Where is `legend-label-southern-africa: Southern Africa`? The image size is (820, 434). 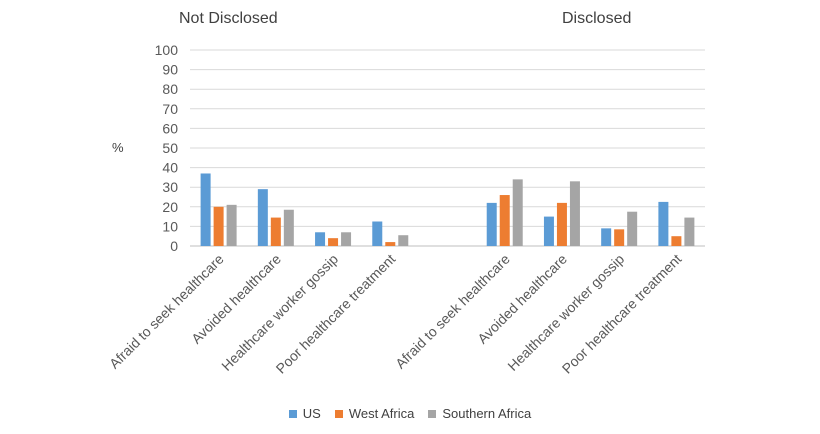
legend-label-southern-africa: Southern Africa is located at coordinates (487, 413).